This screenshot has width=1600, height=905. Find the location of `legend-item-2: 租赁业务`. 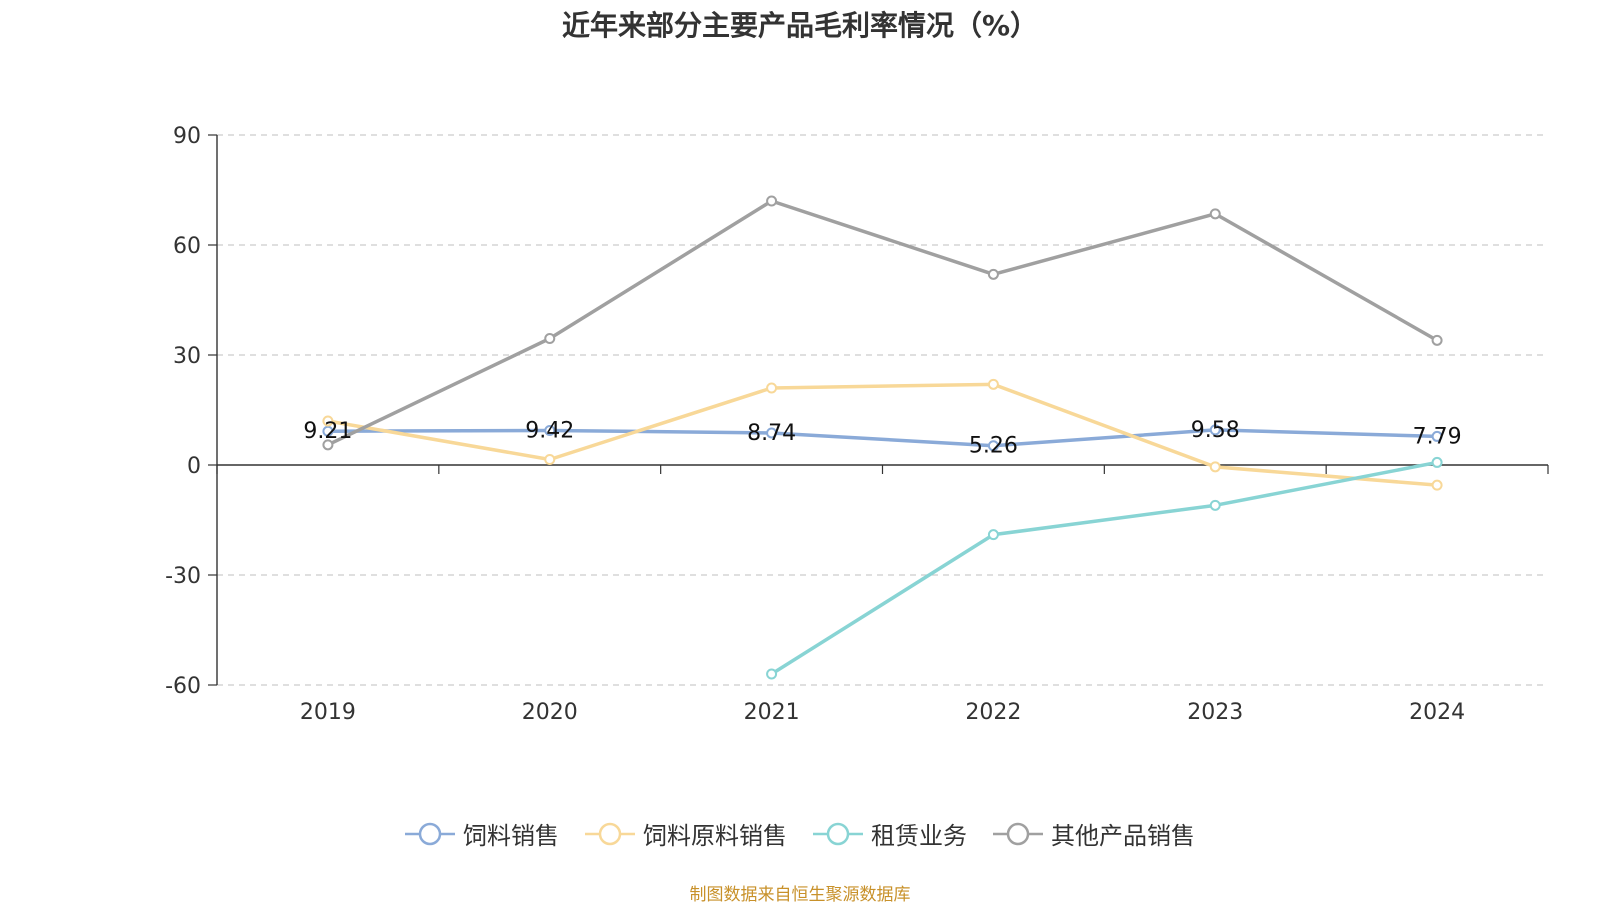

legend-item-2: 租赁业务 is located at coordinates (890, 833).